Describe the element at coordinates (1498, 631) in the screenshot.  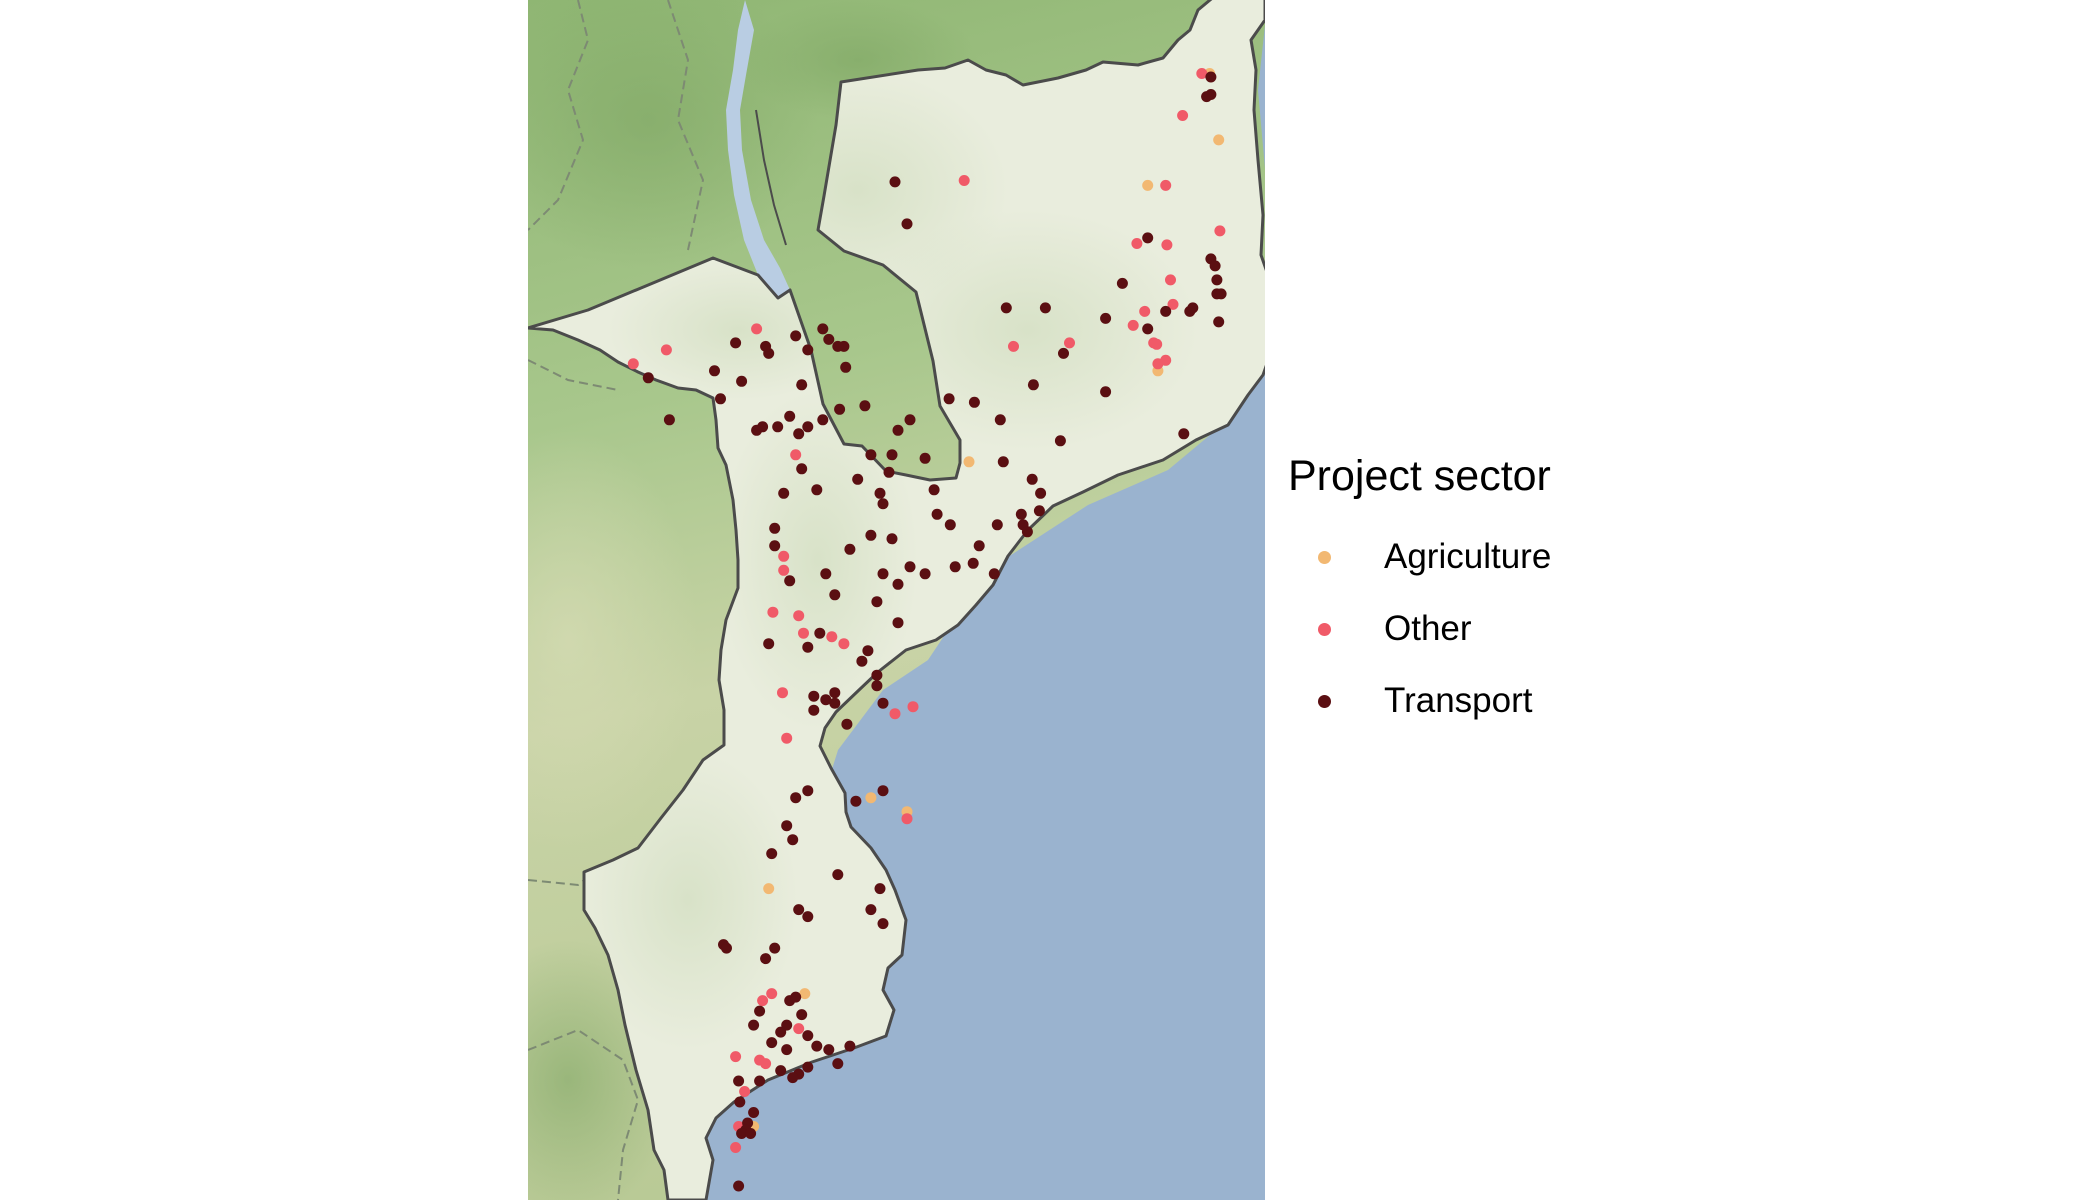
I see `legend-item-other: Other` at that location.